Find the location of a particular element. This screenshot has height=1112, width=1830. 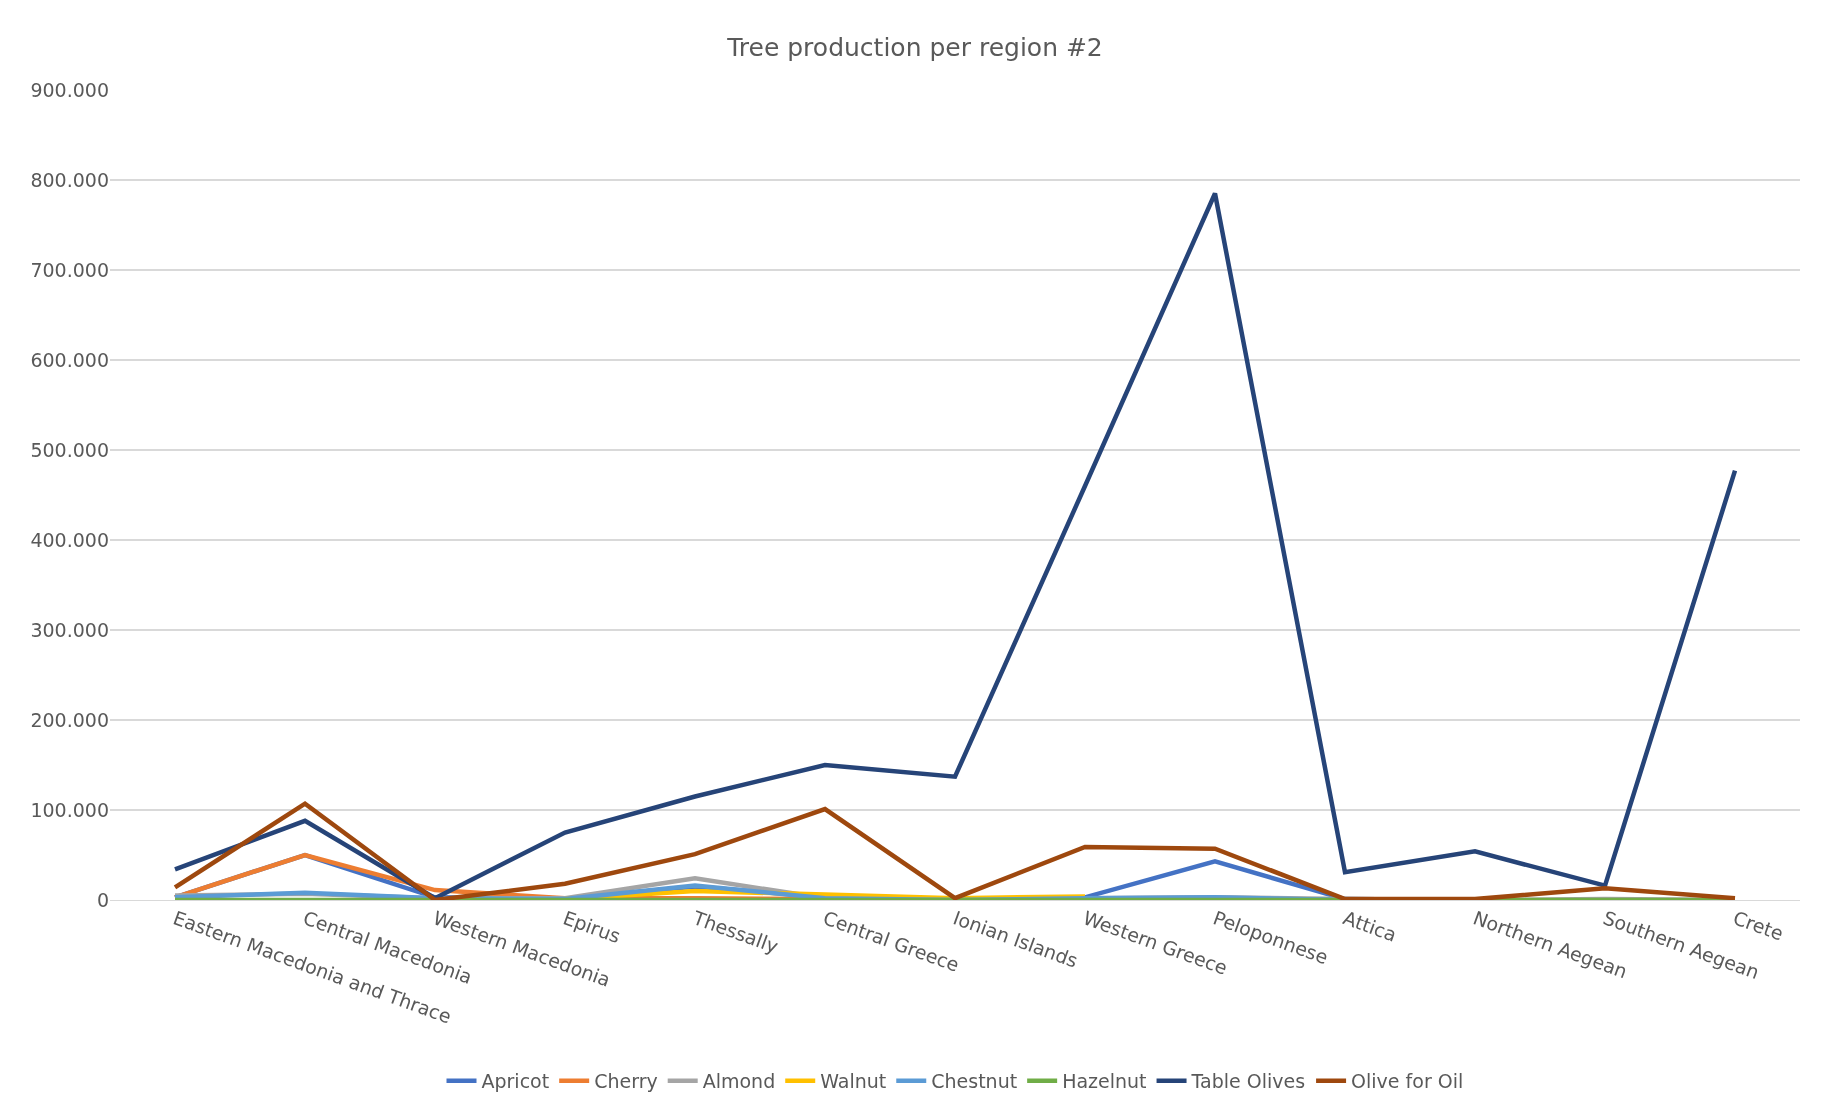

line-series is located at coordinates (955, 850).